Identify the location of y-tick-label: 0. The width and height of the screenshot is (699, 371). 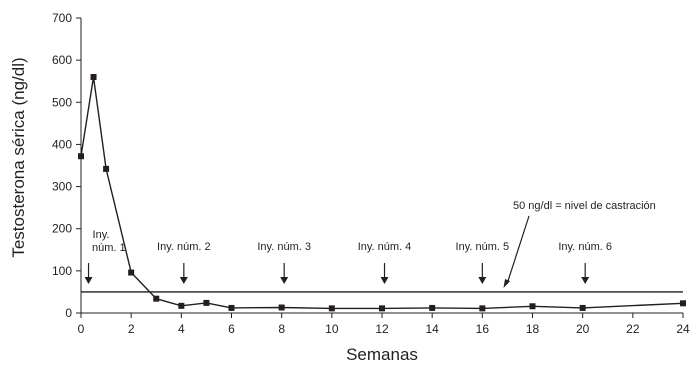
(68, 313).